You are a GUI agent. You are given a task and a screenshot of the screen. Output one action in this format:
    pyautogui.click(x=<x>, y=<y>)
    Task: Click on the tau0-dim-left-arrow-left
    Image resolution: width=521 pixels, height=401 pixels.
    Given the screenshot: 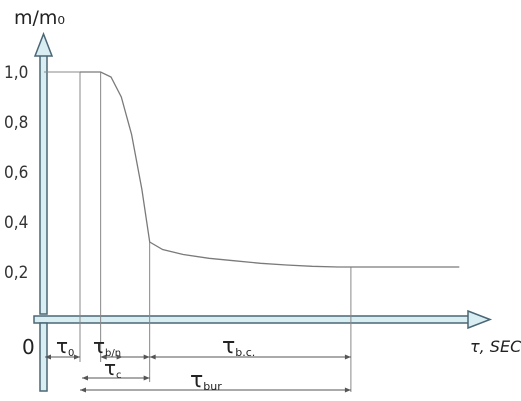 What is the action you would take?
    pyautogui.click(x=48, y=357)
    